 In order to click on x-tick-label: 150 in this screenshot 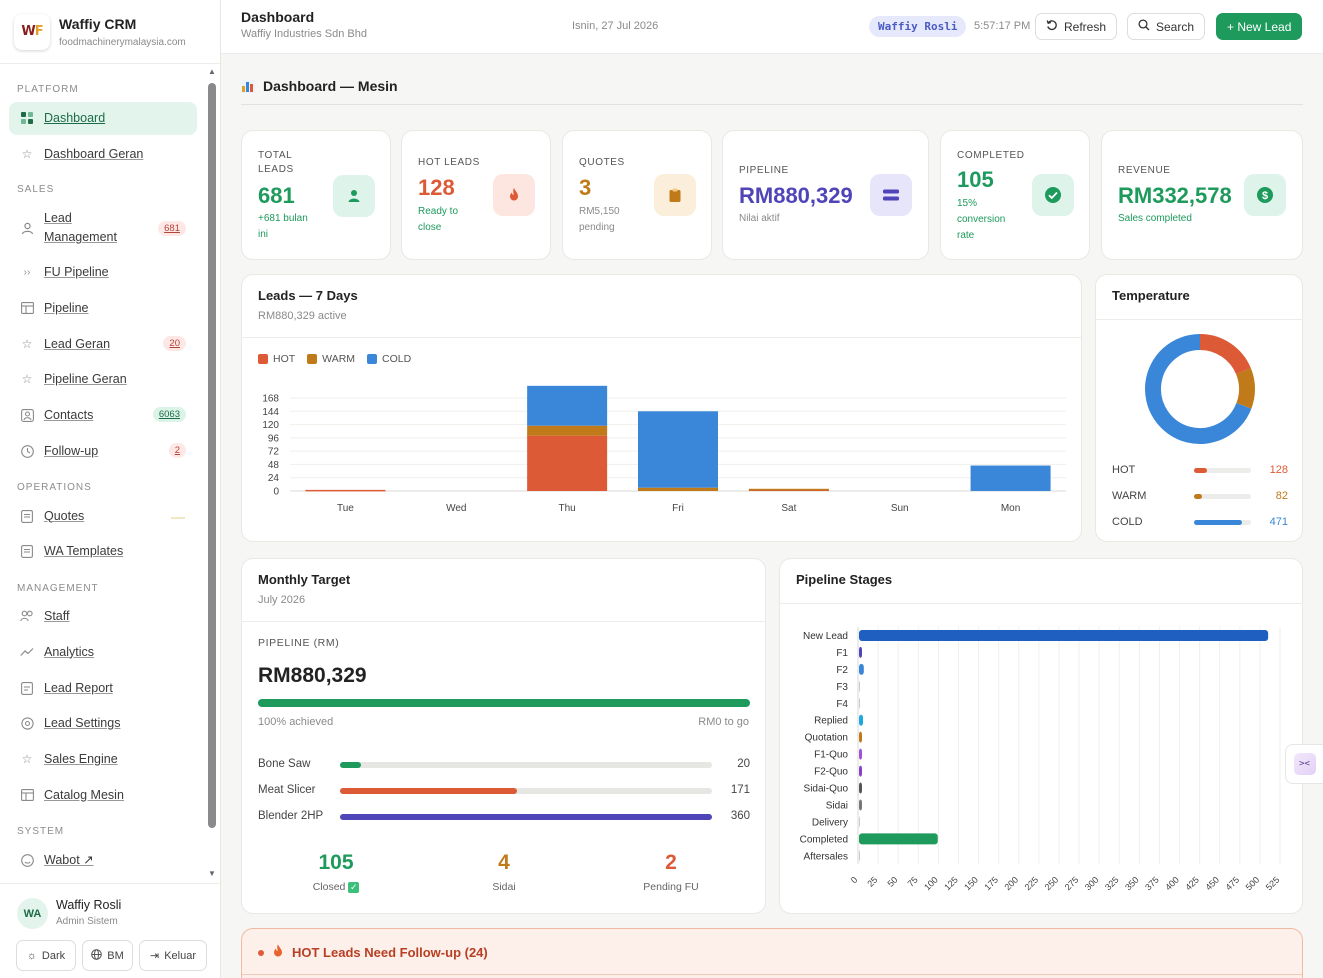, I will do `click(971, 884)`.